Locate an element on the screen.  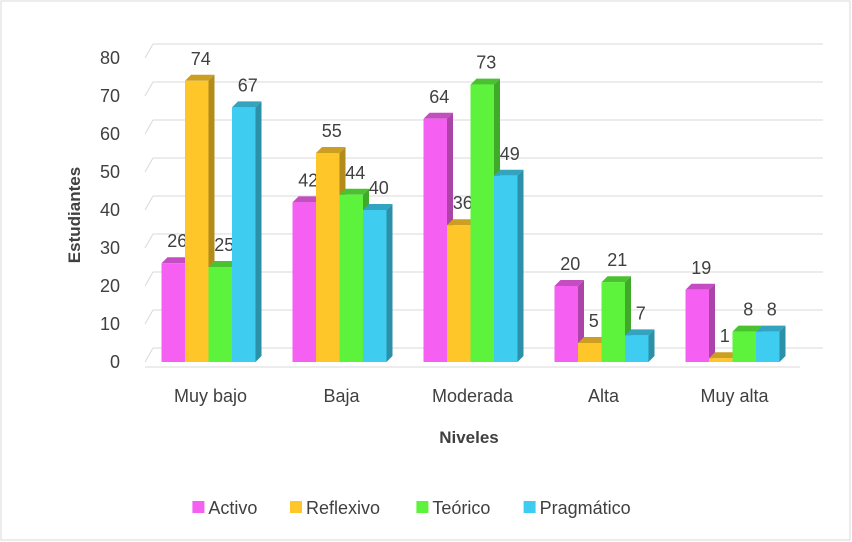
legend-label: Teórico is located at coordinates (461, 508).